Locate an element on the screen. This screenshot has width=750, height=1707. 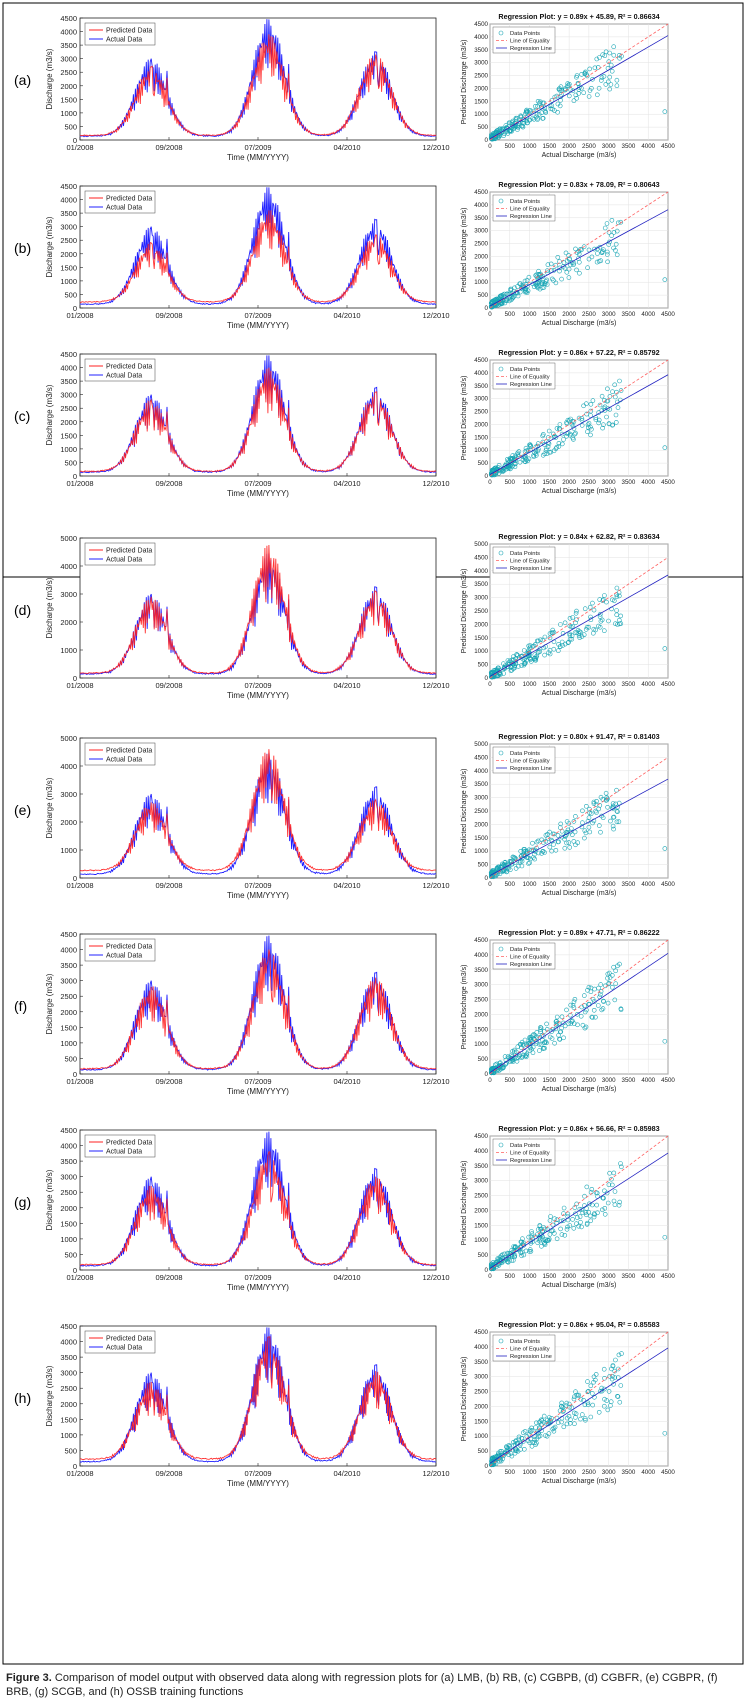
legend-label-points: Data Points is located at coordinates (525, 1342).